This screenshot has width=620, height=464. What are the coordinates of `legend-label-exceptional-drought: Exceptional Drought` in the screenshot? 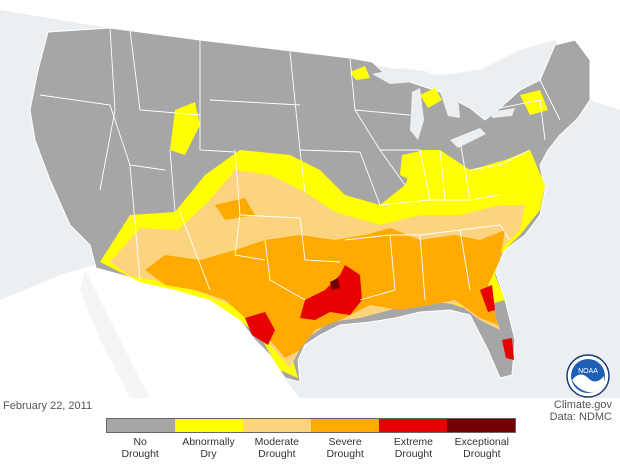 It's located at (481, 448).